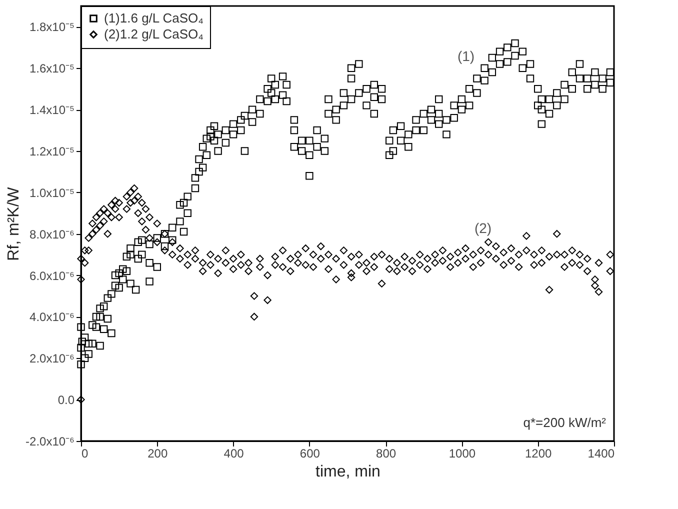 Image resolution: width=678 pixels, height=509 pixels. What do you see at coordinates (52, 151) in the screenshot?
I see `y-tick-label: 1.2x10⁻⁵` at bounding box center [52, 151].